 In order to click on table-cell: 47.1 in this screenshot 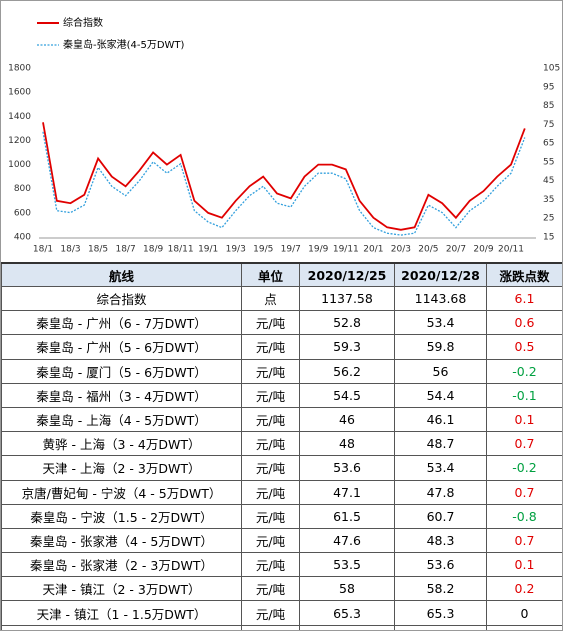, I will do `click(347, 492)`.